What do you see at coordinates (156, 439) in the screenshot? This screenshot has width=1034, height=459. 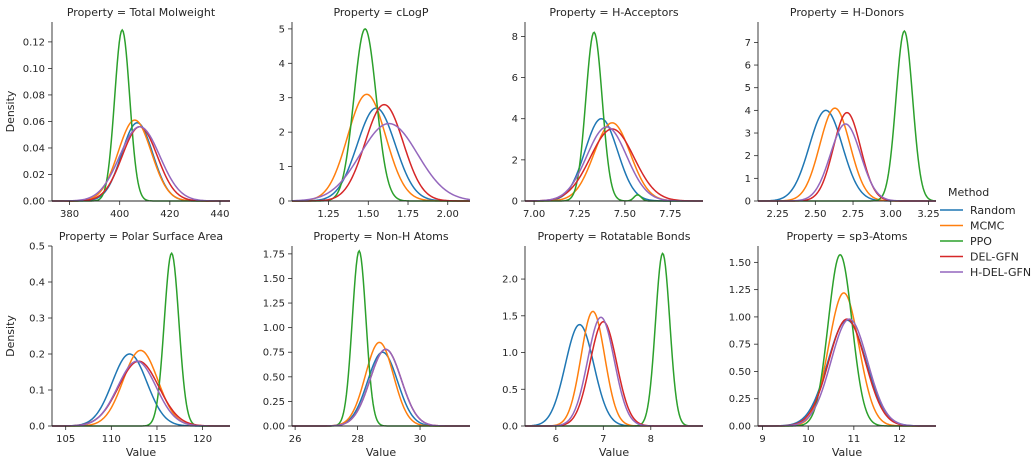 I see `x-tick-label: 115` at bounding box center [156, 439].